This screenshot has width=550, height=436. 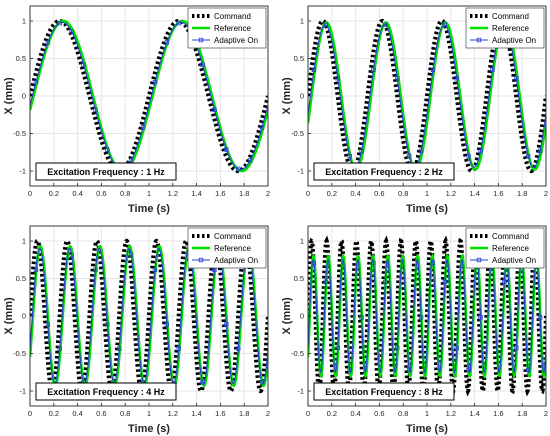 I want to click on y-tick-label: -0.5, so click(x=297, y=133).